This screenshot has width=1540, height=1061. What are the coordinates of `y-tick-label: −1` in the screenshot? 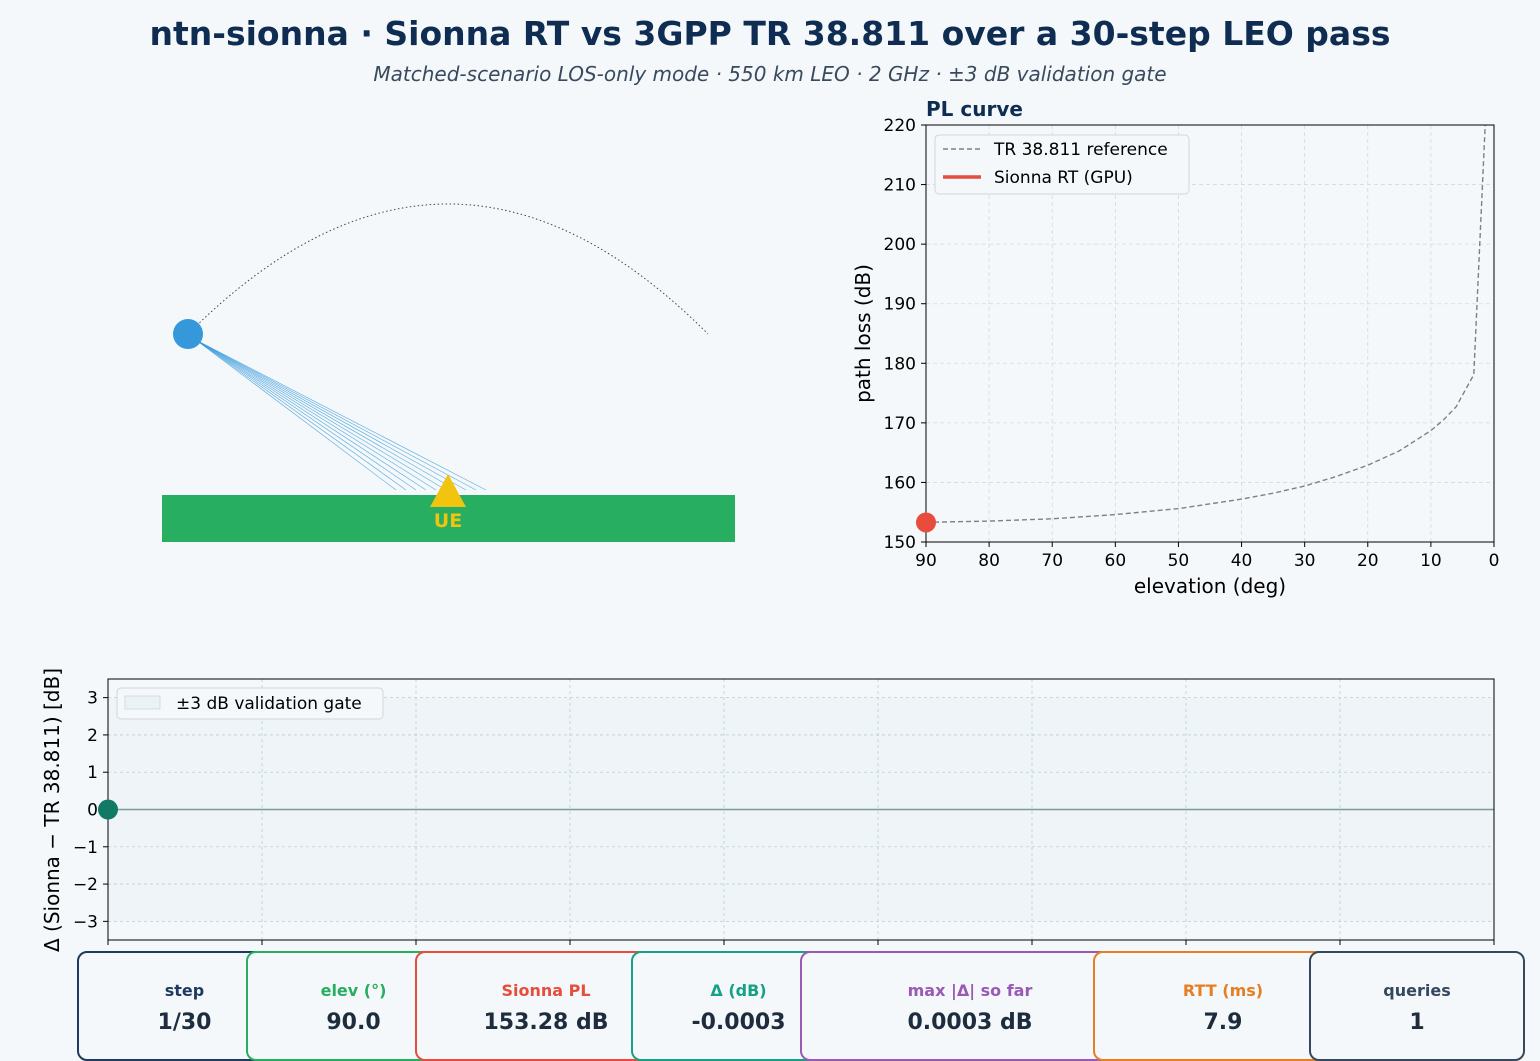 It's located at (85, 848).